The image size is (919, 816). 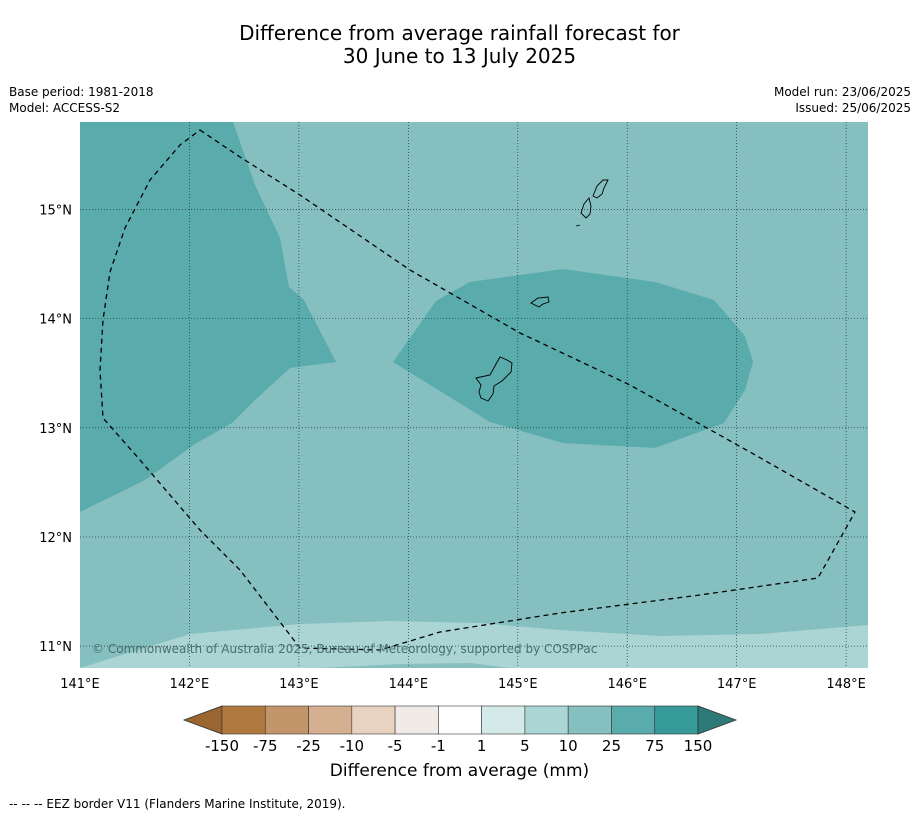 What do you see at coordinates (409, 684) in the screenshot?
I see `longitude-tick-label: 144°E` at bounding box center [409, 684].